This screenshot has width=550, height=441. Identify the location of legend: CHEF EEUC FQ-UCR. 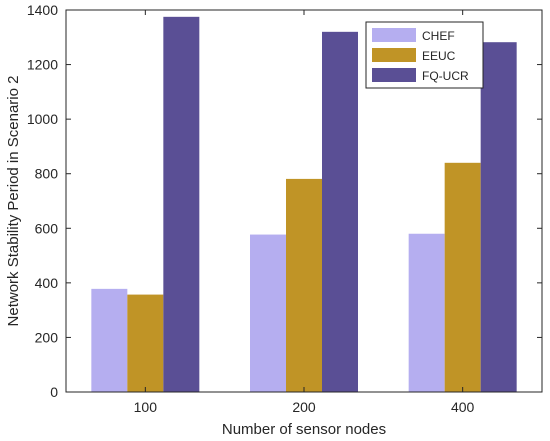
(424, 55).